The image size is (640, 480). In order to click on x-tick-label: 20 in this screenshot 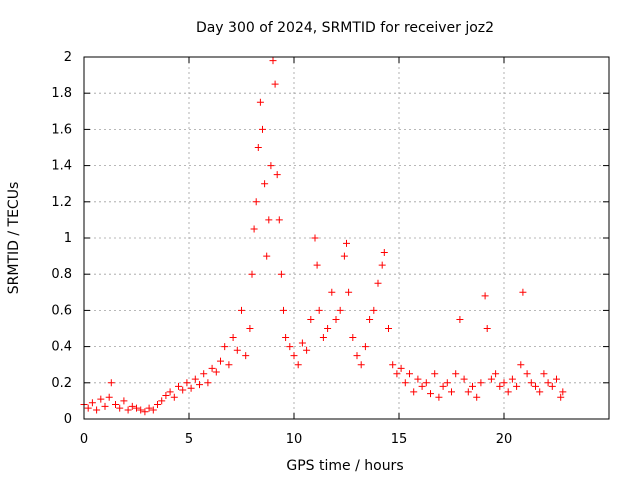, I will do `click(504, 439)`.